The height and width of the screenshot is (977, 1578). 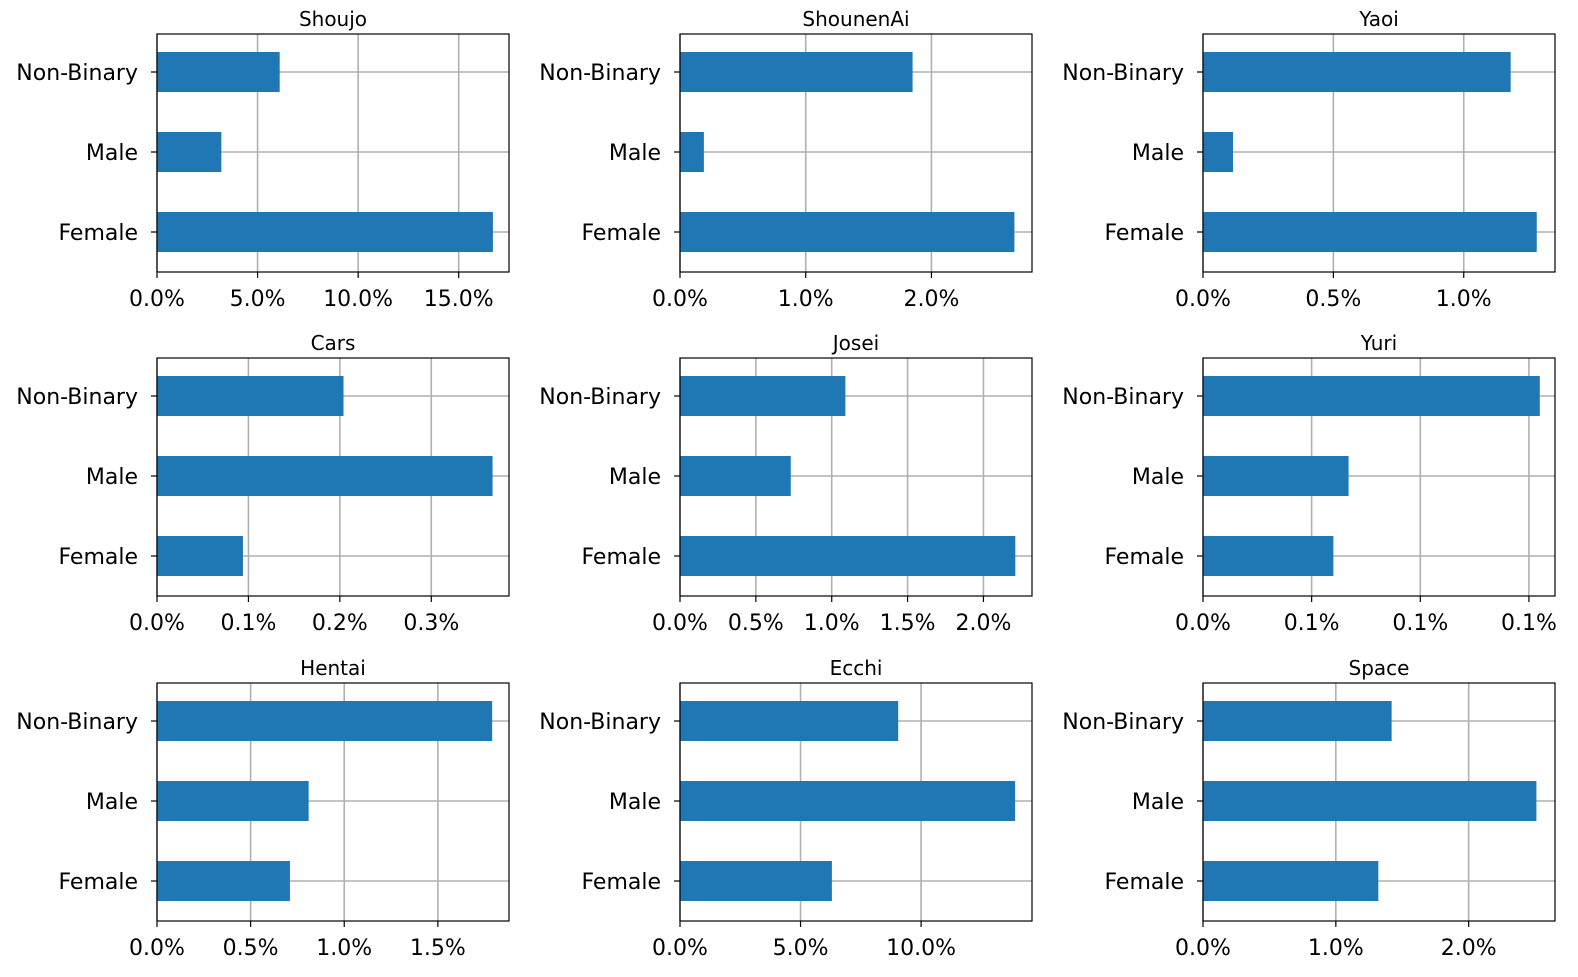 What do you see at coordinates (340, 623) in the screenshot?
I see `x-tick-label: 0.2%` at bounding box center [340, 623].